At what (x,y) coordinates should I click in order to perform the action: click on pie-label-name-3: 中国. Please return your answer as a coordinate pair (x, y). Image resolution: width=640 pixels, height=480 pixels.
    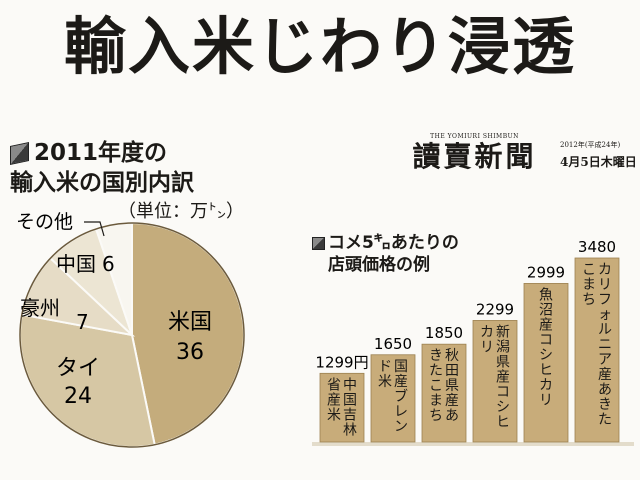
    Looking at the image, I should click on (76, 264).